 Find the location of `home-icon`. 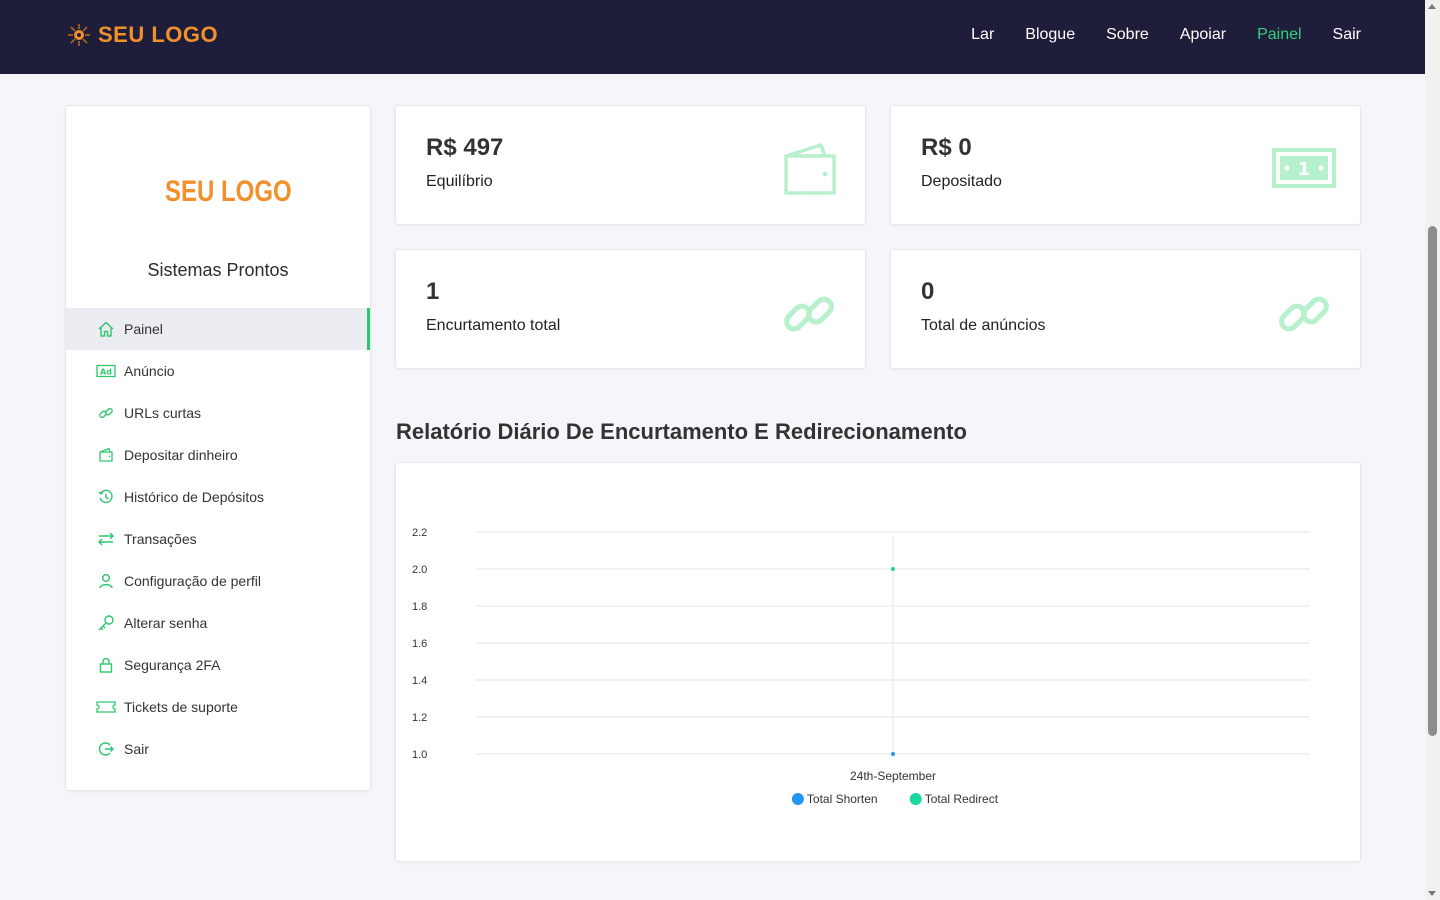

home-icon is located at coordinates (106, 329).